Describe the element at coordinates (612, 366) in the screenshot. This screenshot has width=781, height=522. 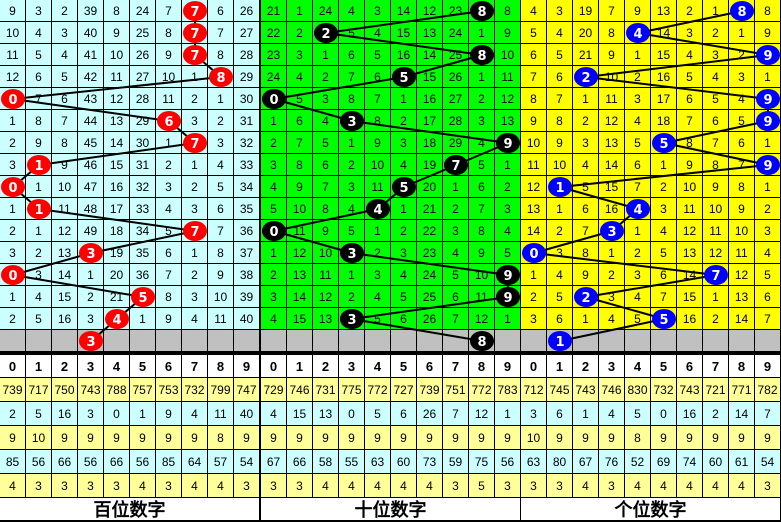
I see `digit-header: 3` at that location.